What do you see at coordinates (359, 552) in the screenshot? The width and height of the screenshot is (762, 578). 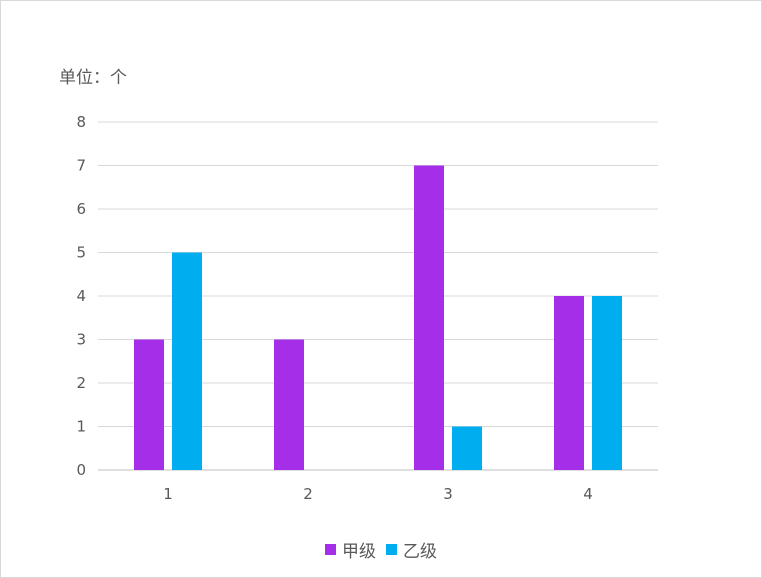 I see `legend-label: 甲级` at bounding box center [359, 552].